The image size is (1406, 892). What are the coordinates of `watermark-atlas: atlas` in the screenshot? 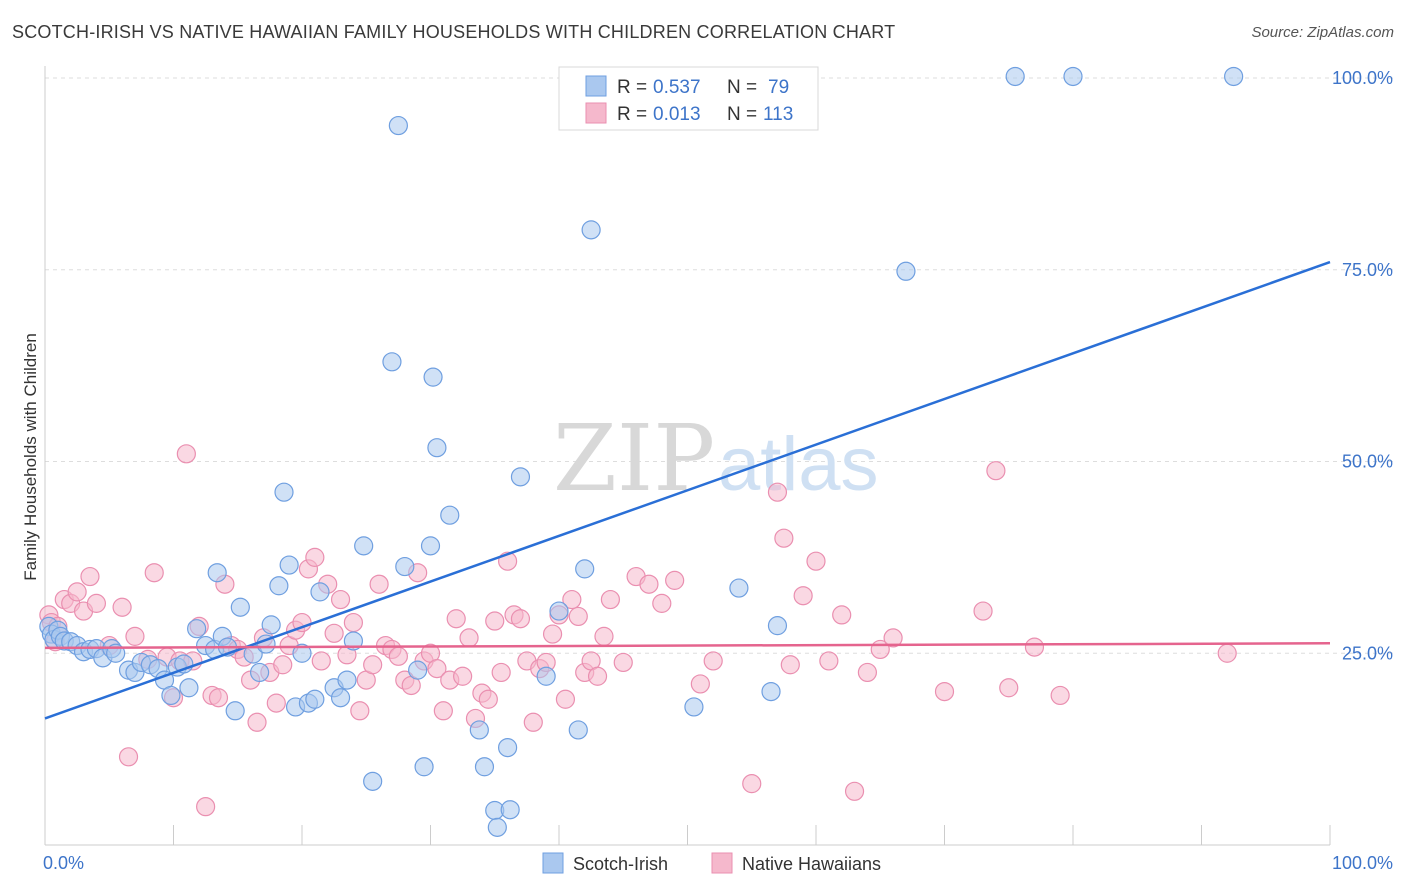 It's located at (798, 464).